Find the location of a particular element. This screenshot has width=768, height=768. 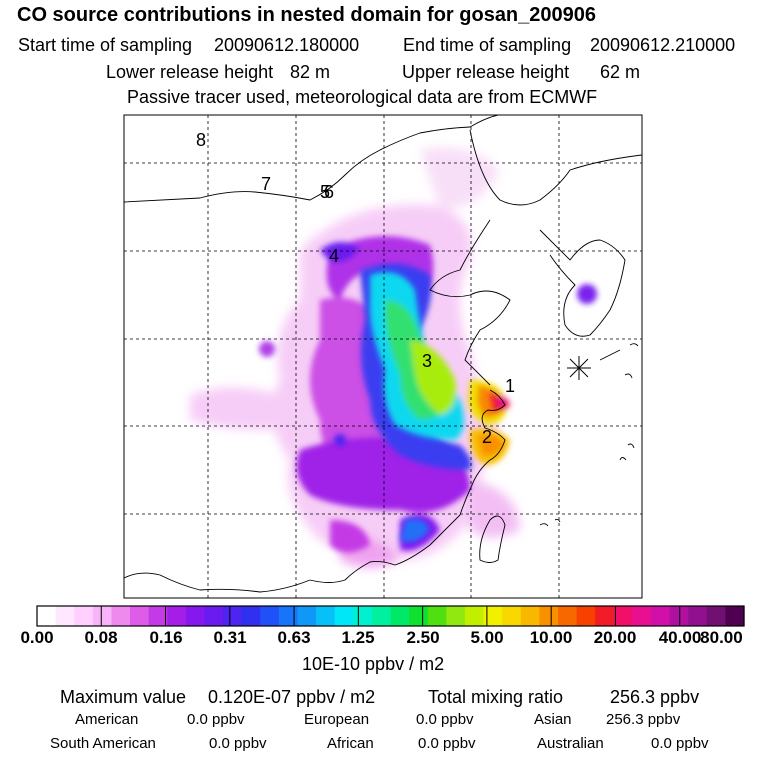

trajectory-label-1: 1 is located at coordinates (510, 386).